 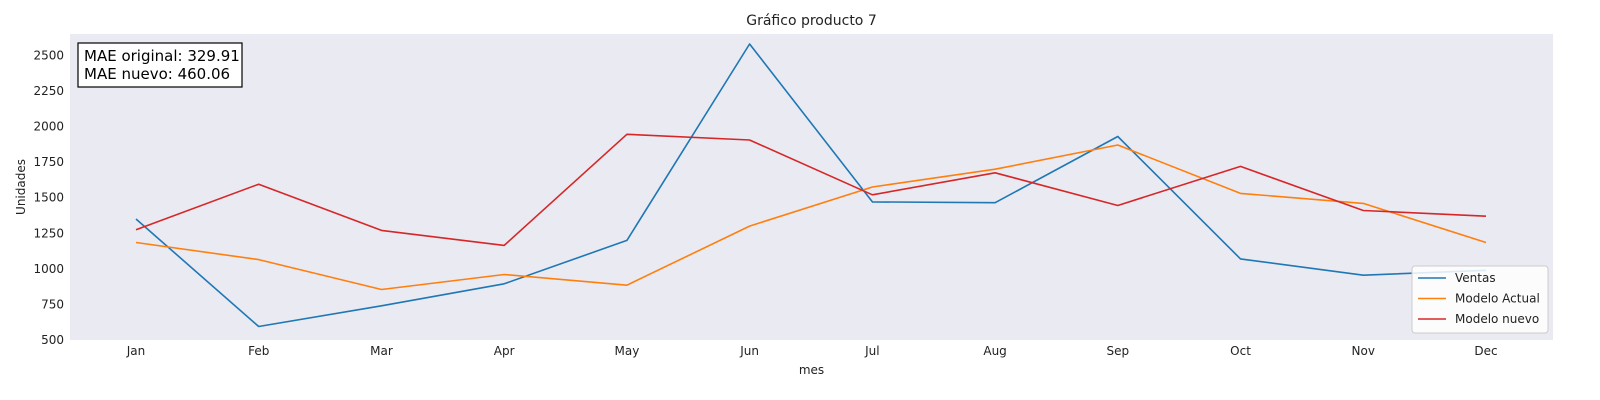 I want to click on annotation-frame, so click(x=160, y=65).